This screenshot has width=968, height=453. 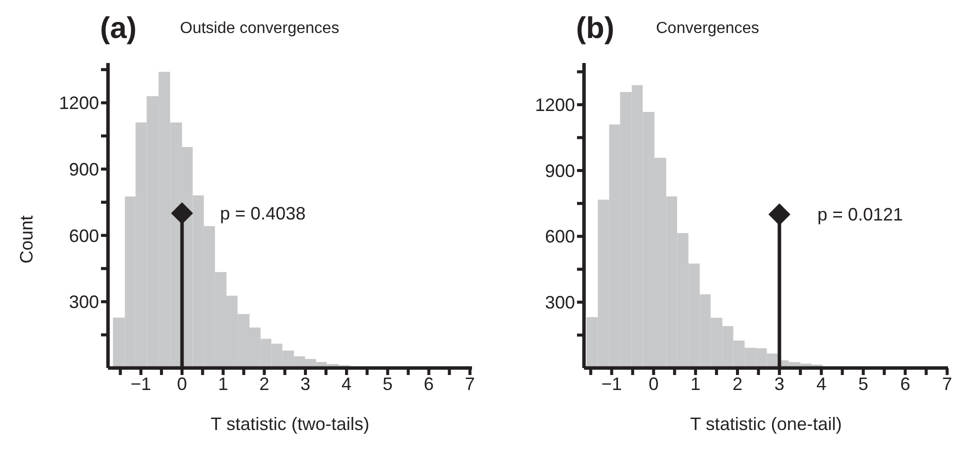 I want to click on y-axis-title: Count, so click(x=26, y=240).